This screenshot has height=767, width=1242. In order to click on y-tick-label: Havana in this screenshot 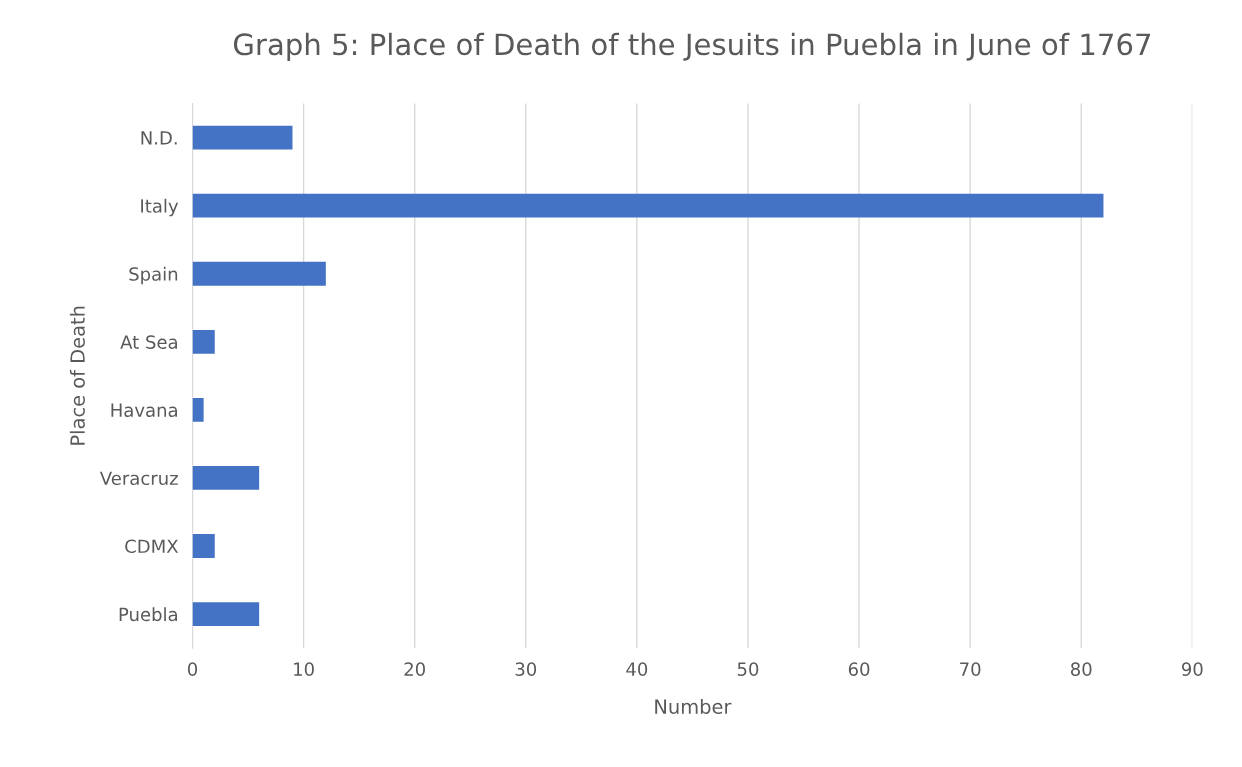, I will do `click(144, 410)`.